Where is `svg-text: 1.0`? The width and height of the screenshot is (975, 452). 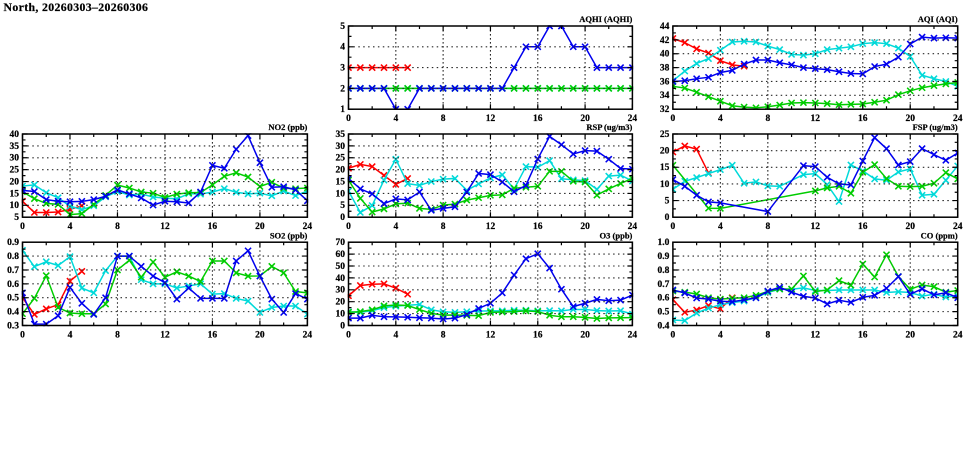
svg-text: 1.0 is located at coordinates (664, 243).